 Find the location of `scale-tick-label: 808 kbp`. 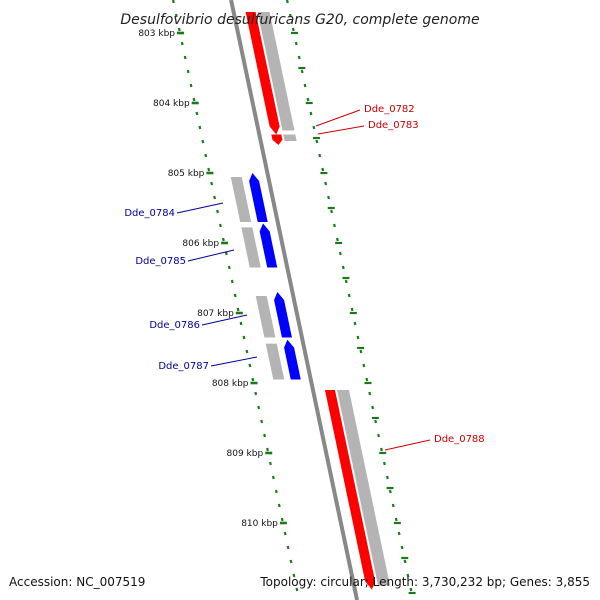

scale-tick-label: 808 kbp is located at coordinates (230, 384).